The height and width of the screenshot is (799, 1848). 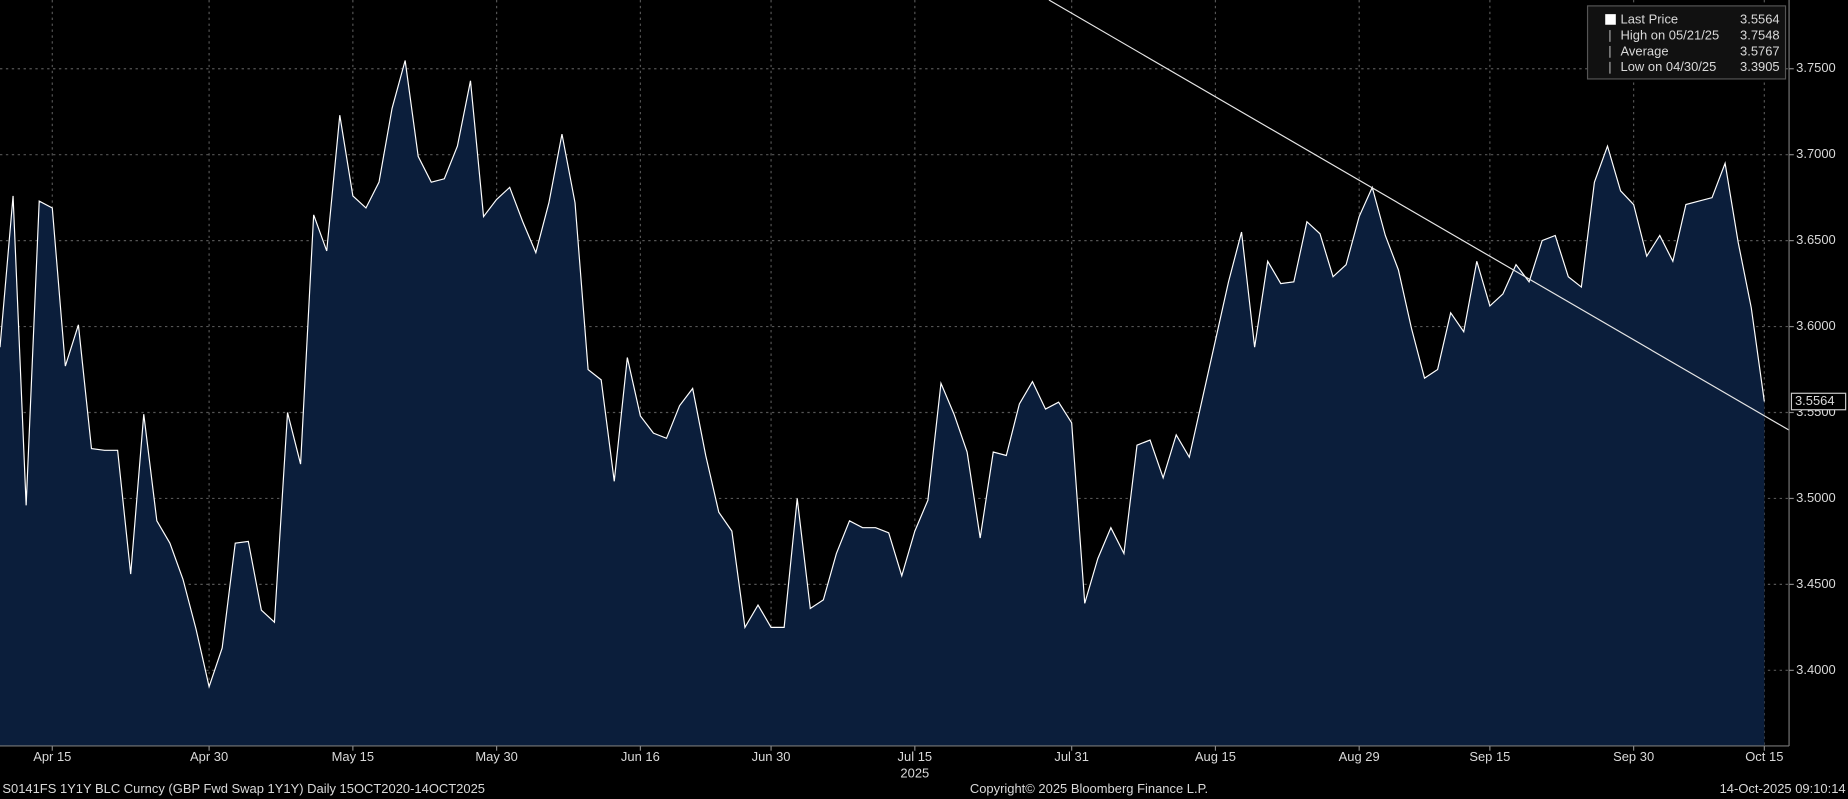 What do you see at coordinates (915, 756) in the screenshot?
I see `x-tick-label: Jul 15` at bounding box center [915, 756].